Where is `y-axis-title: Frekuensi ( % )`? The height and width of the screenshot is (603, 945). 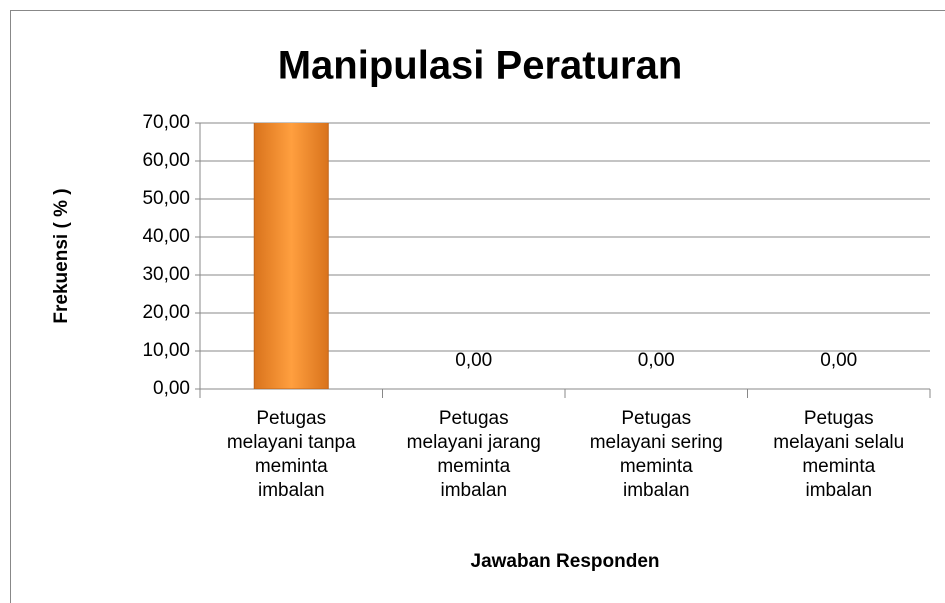 y-axis-title: Frekuensi ( % ) is located at coordinates (61, 255).